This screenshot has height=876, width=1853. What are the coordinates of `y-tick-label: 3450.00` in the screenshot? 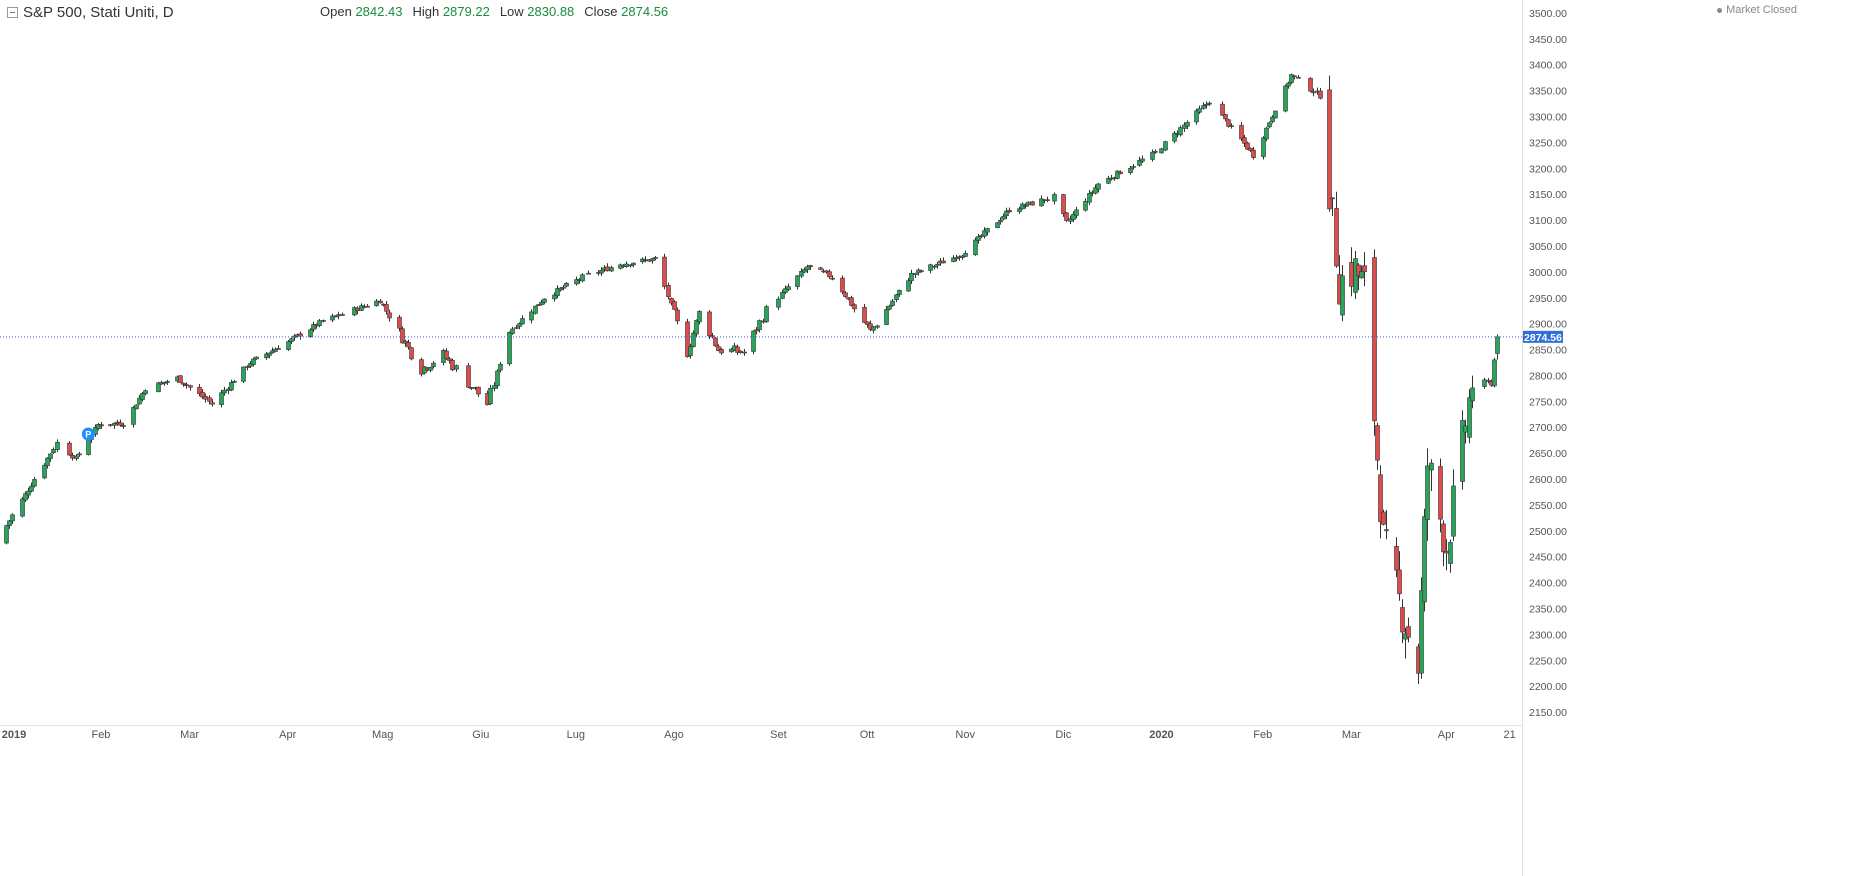 It's located at (1548, 40).